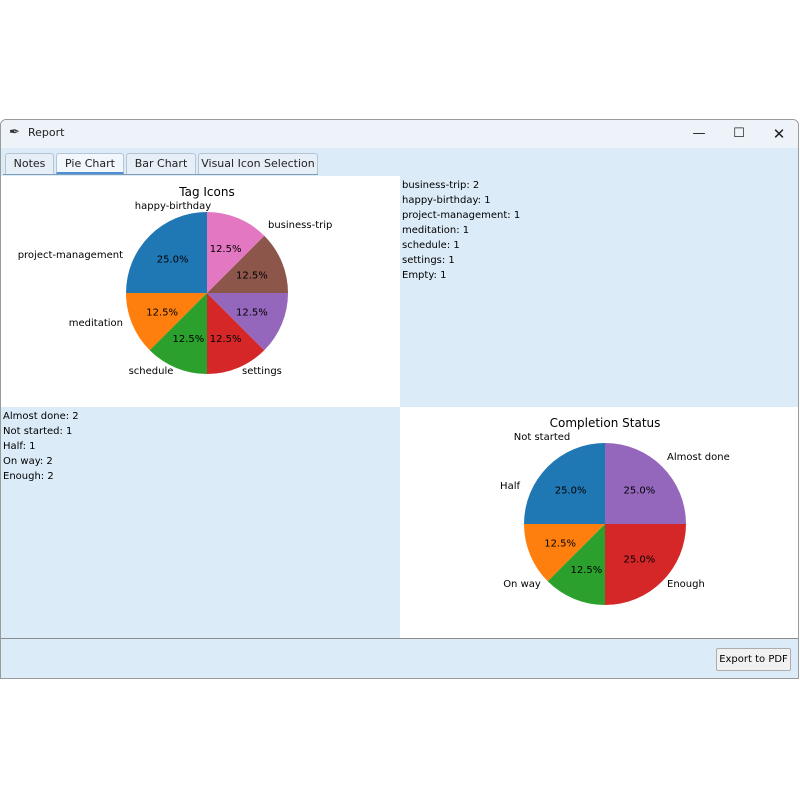 Image resolution: width=800 pixels, height=800 pixels. What do you see at coordinates (753, 659) in the screenshot?
I see `export-to-pdf-button: Export to PDF` at bounding box center [753, 659].